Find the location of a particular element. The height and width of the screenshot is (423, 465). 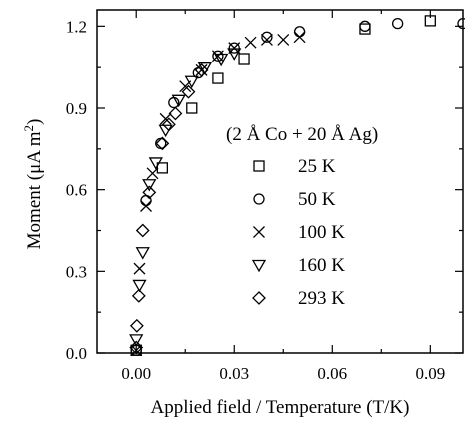

y-tick-label: 0.3 is located at coordinates (76, 271).